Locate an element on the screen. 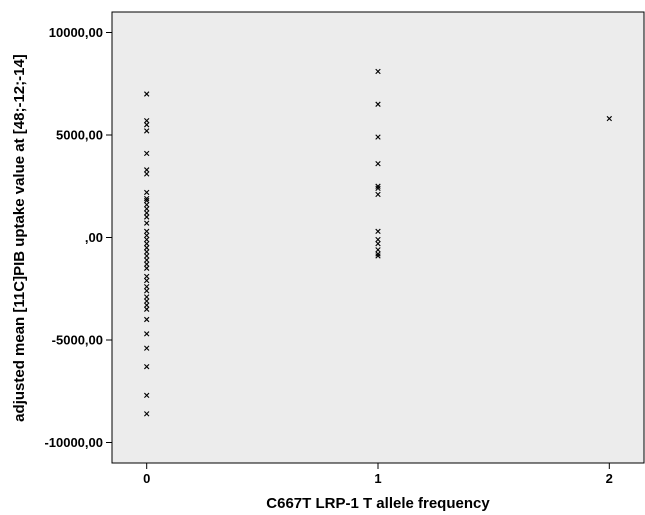  y-tick-label: 5000,00 is located at coordinates (79, 135).